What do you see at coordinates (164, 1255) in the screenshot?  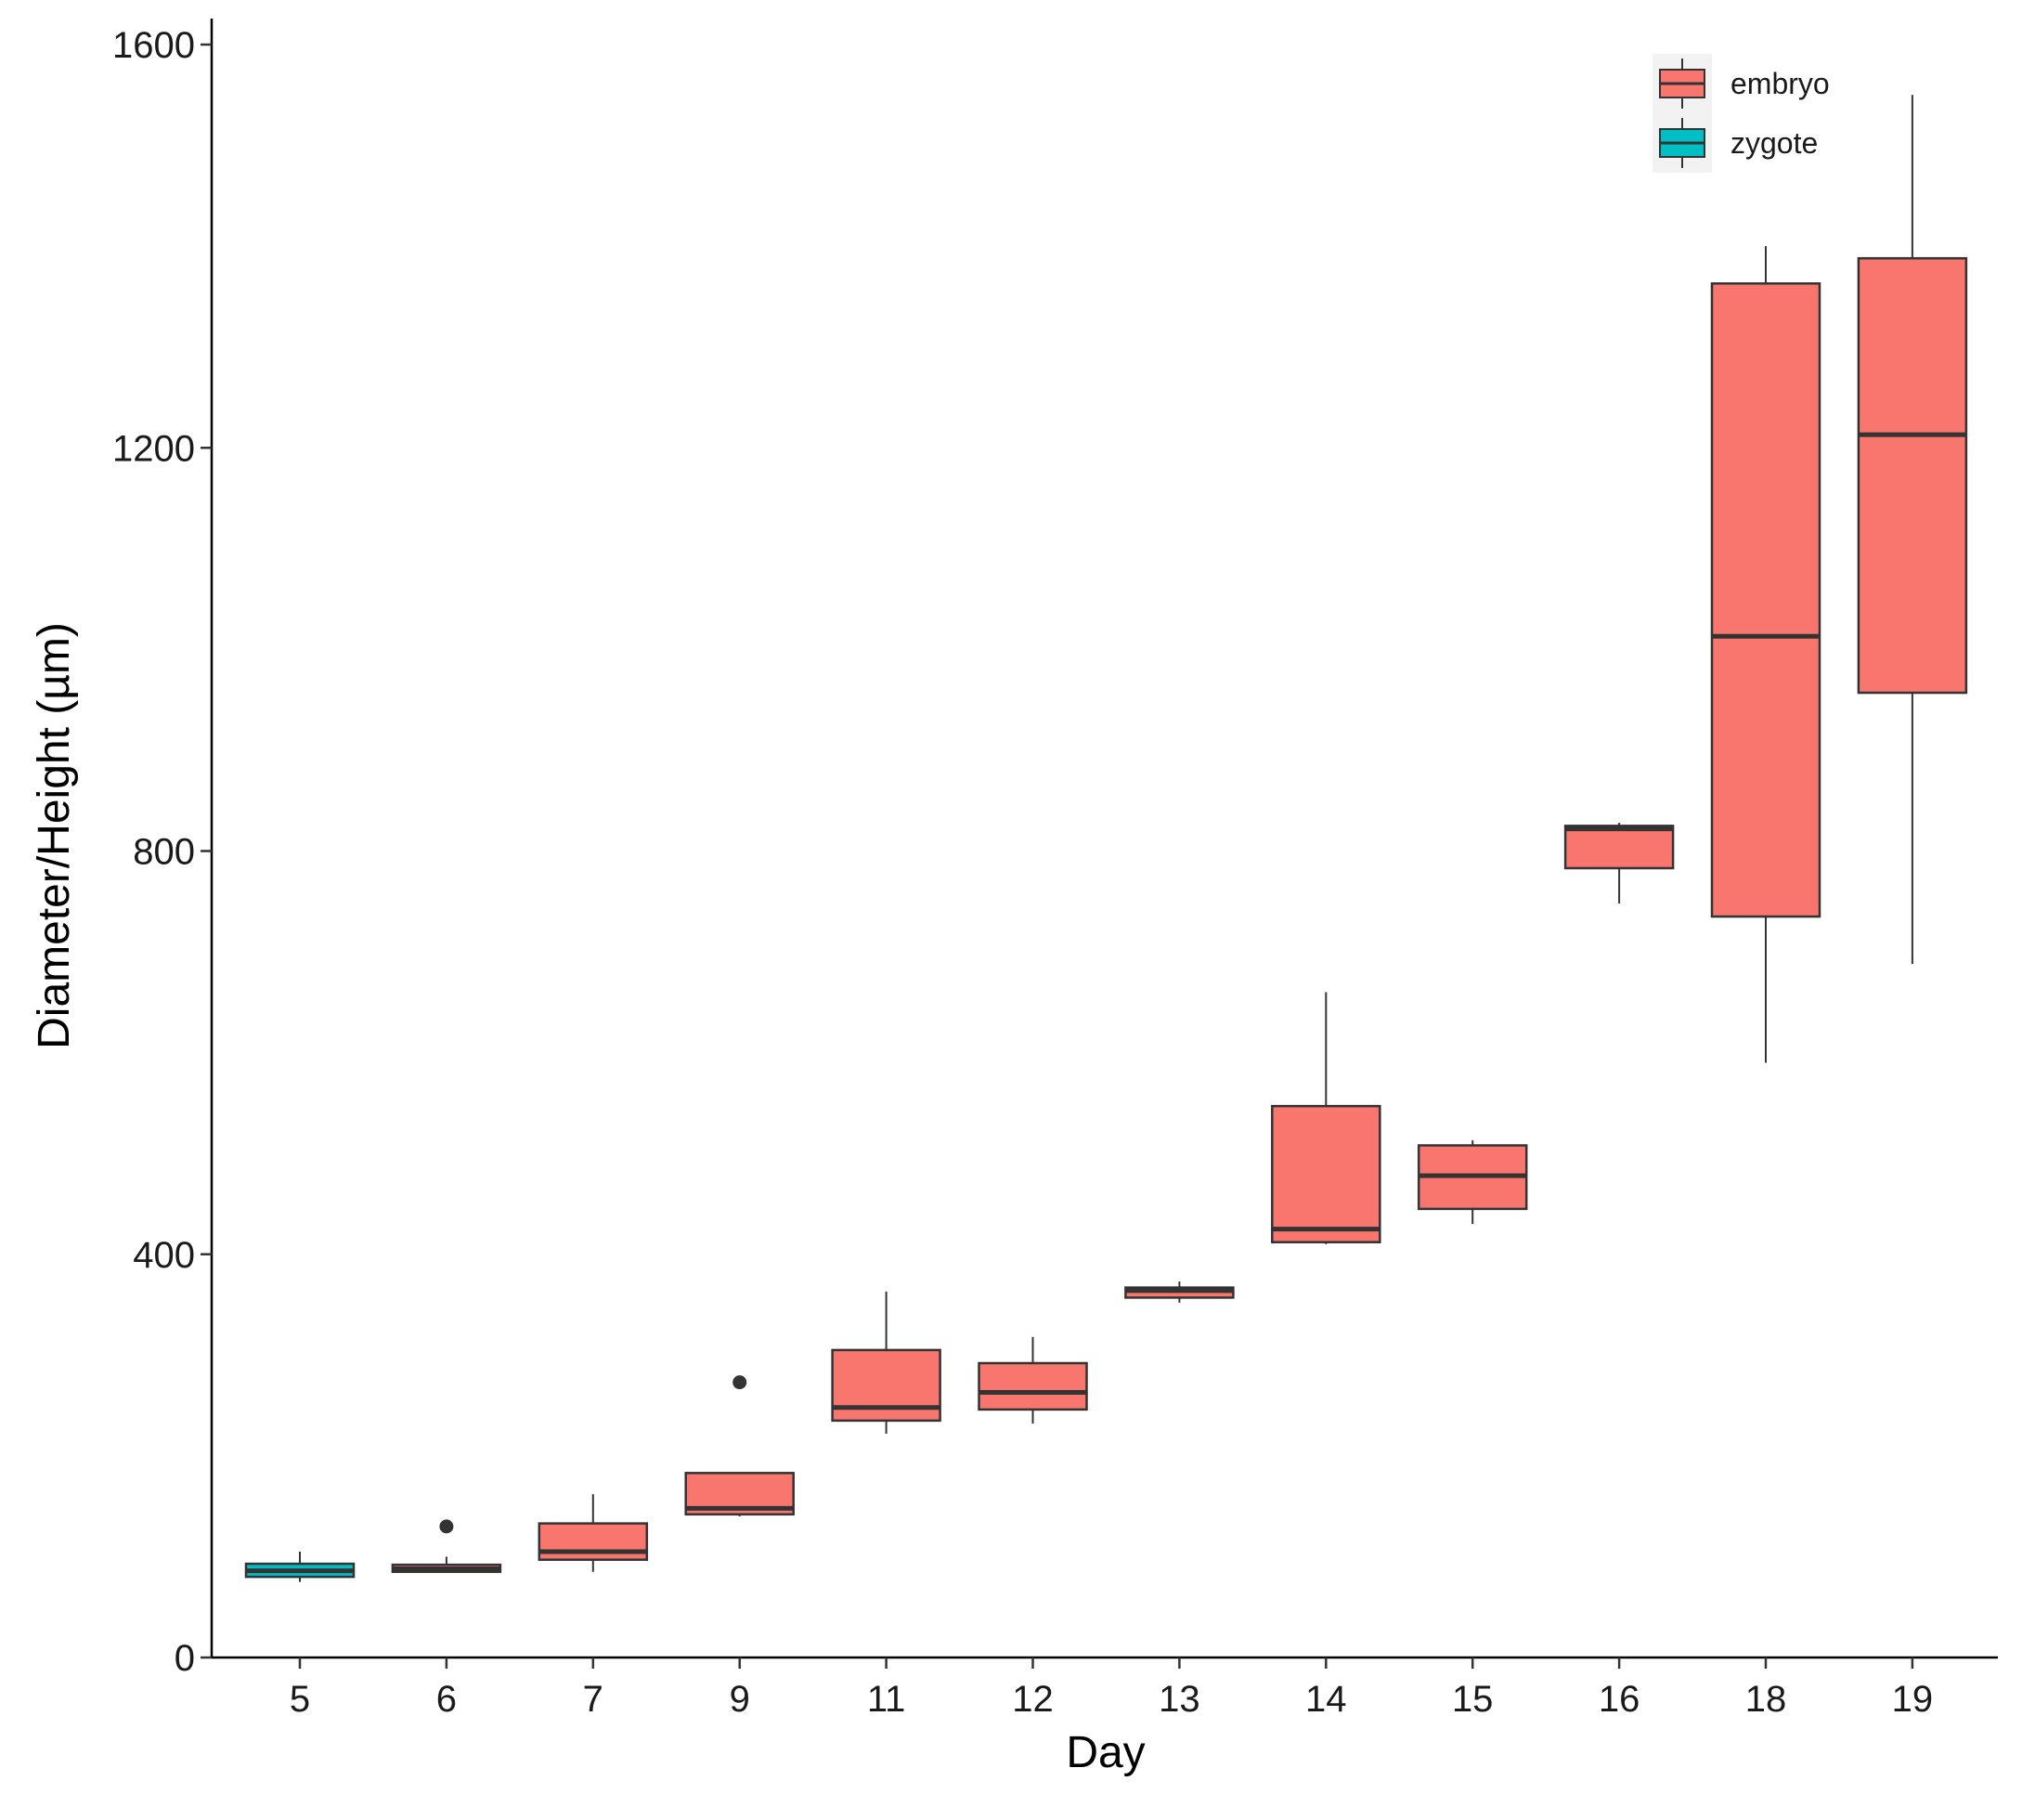 I see `y-tick-label: 400` at bounding box center [164, 1255].